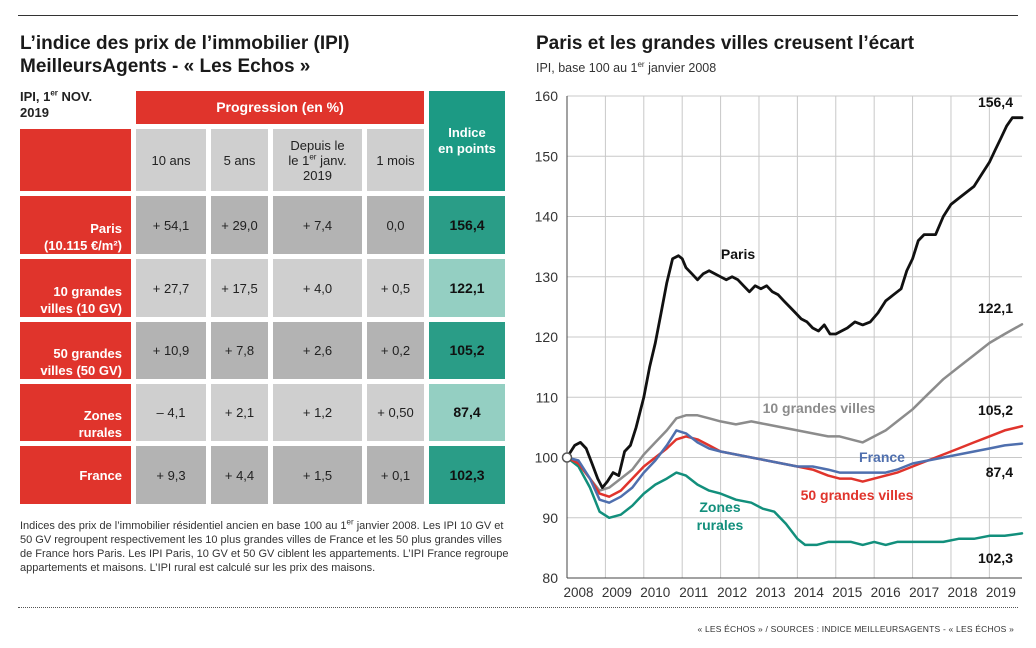 The width and height of the screenshot is (1036, 648). What do you see at coordinates (171, 225) in the screenshot?
I see `cell-paris-10ans: + 54,1` at bounding box center [171, 225].